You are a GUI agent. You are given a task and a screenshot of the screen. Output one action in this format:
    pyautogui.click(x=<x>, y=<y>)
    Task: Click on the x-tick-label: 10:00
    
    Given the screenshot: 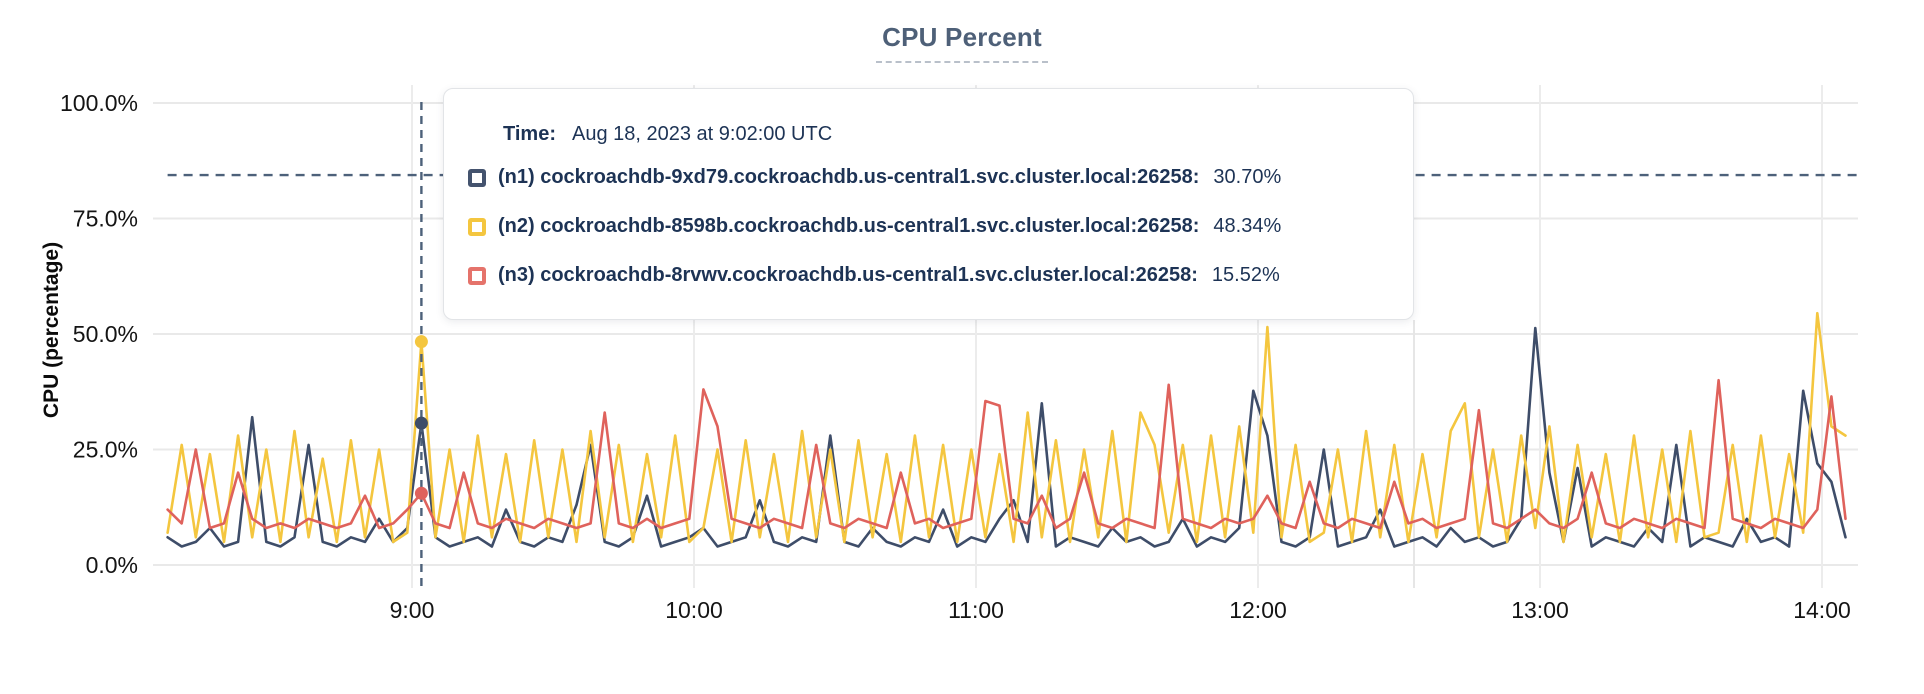 What is the action you would take?
    pyautogui.click(x=694, y=610)
    